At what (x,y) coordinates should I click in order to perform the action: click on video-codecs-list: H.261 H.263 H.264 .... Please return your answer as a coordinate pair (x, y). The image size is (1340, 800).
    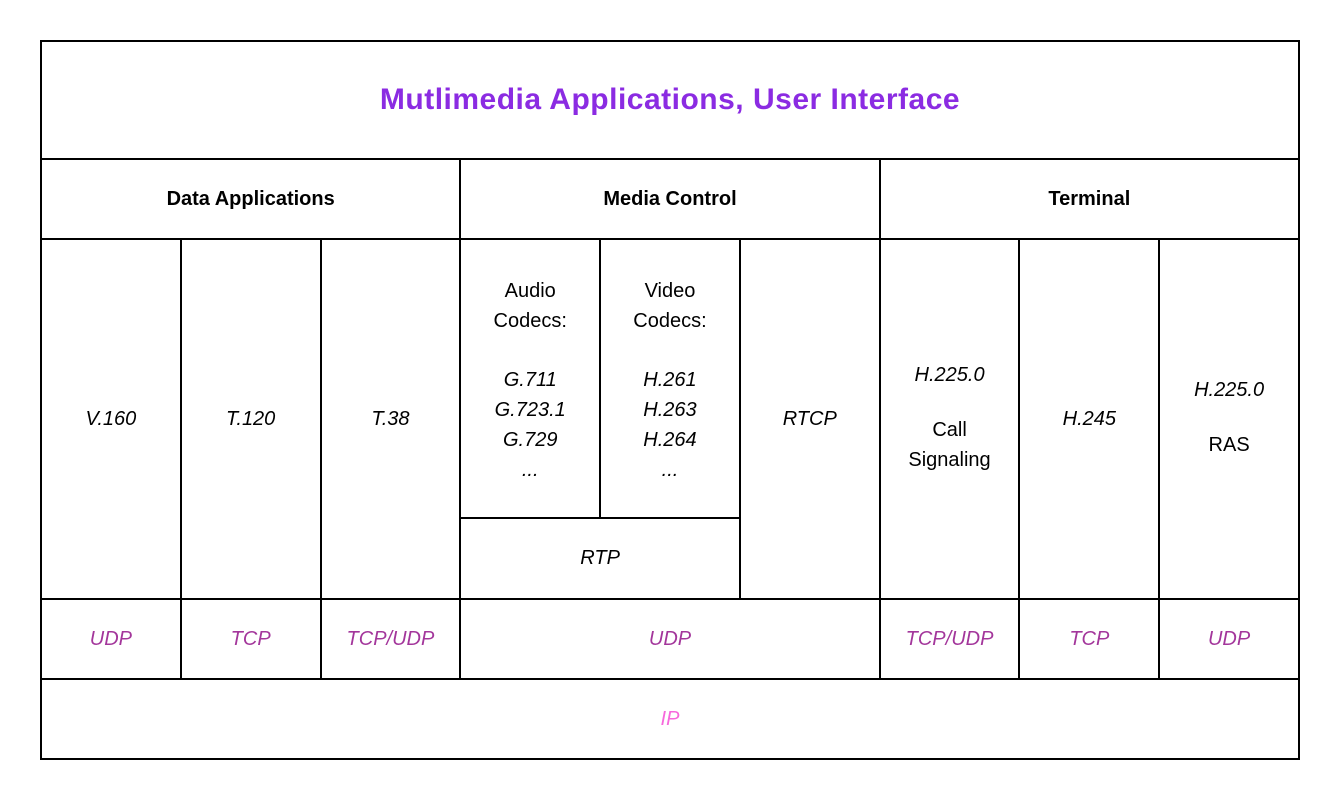
    Looking at the image, I should click on (669, 425).